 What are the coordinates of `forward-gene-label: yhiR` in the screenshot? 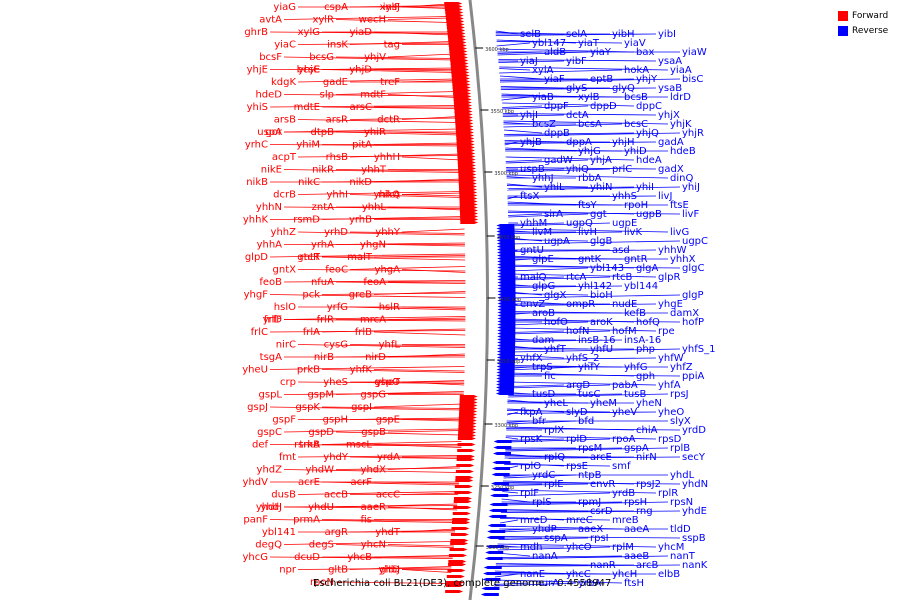 It's located at (375, 132).